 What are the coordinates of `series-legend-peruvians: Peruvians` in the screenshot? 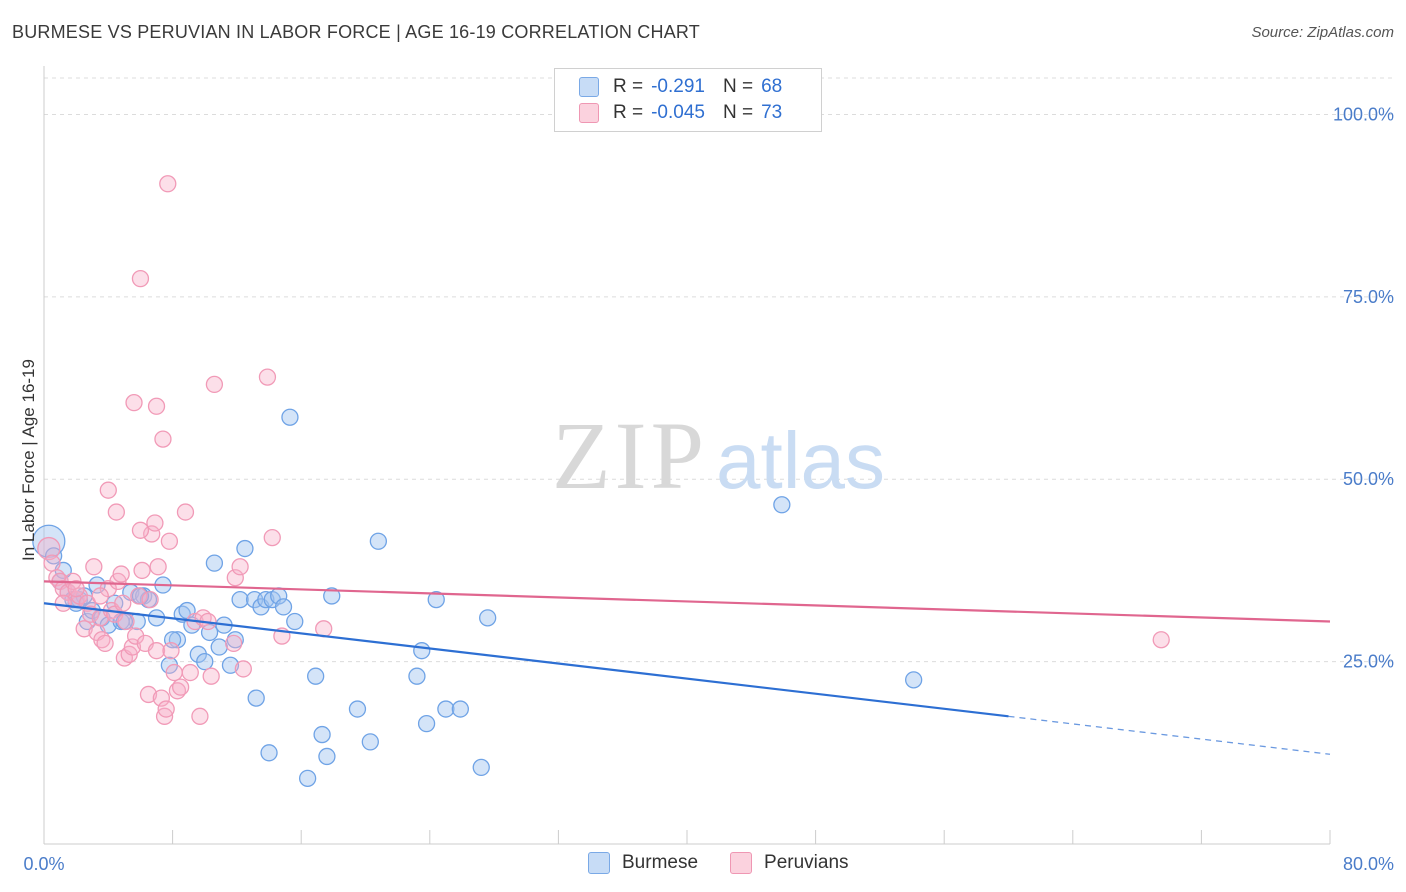 It's located at (789, 863).